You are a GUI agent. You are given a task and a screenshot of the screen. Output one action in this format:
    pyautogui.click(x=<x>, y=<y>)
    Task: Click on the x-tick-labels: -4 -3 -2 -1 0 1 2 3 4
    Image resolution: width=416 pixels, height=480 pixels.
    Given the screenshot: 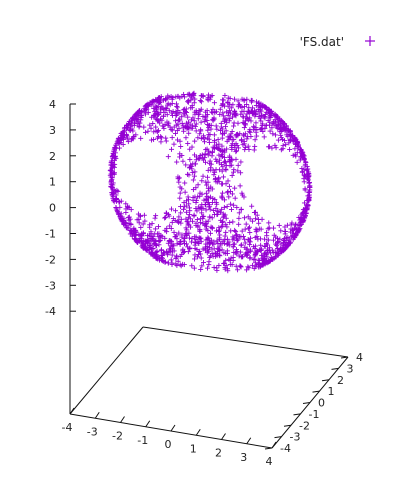 What is the action you would take?
    pyautogui.click(x=169, y=438)
    